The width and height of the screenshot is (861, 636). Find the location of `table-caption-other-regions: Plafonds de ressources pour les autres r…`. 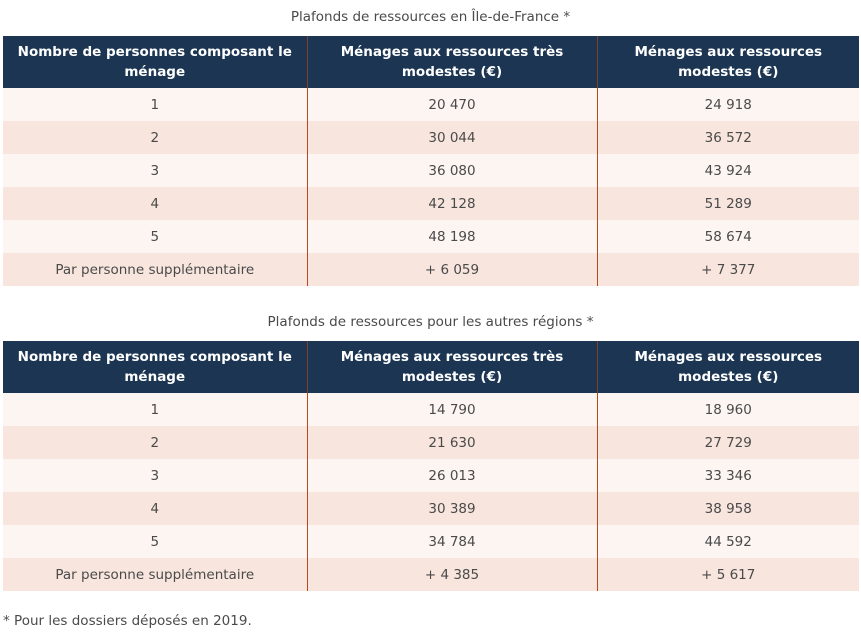

table-caption-other-regions: Plafonds de ressources pour les autres r… is located at coordinates (430, 322).